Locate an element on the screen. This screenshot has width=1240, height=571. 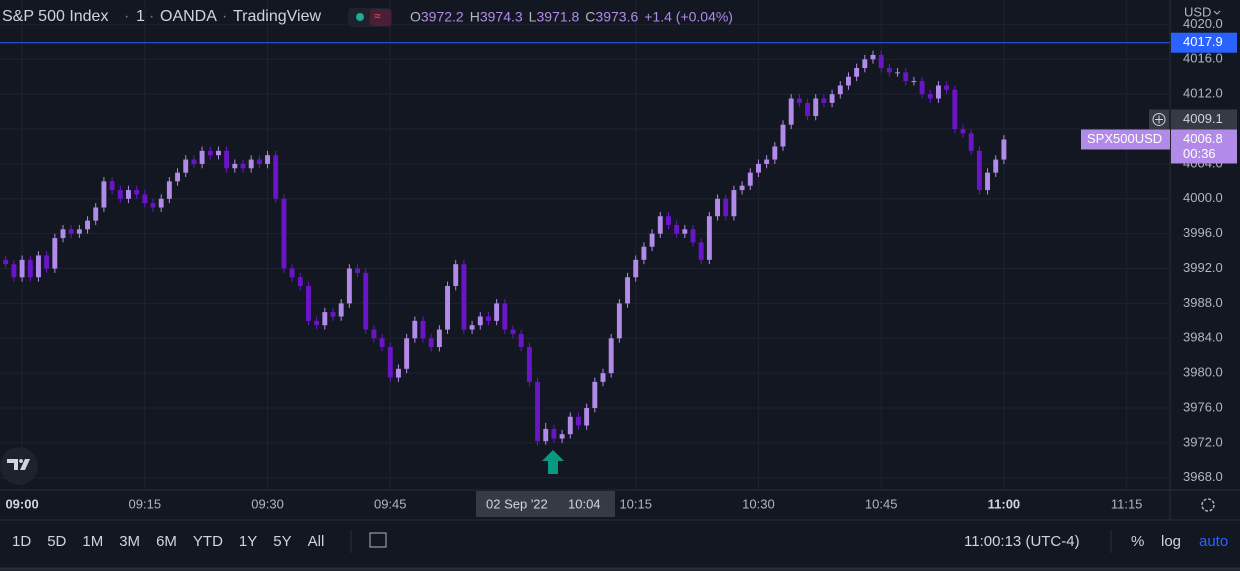
range-button: 6M is located at coordinates (166, 541).